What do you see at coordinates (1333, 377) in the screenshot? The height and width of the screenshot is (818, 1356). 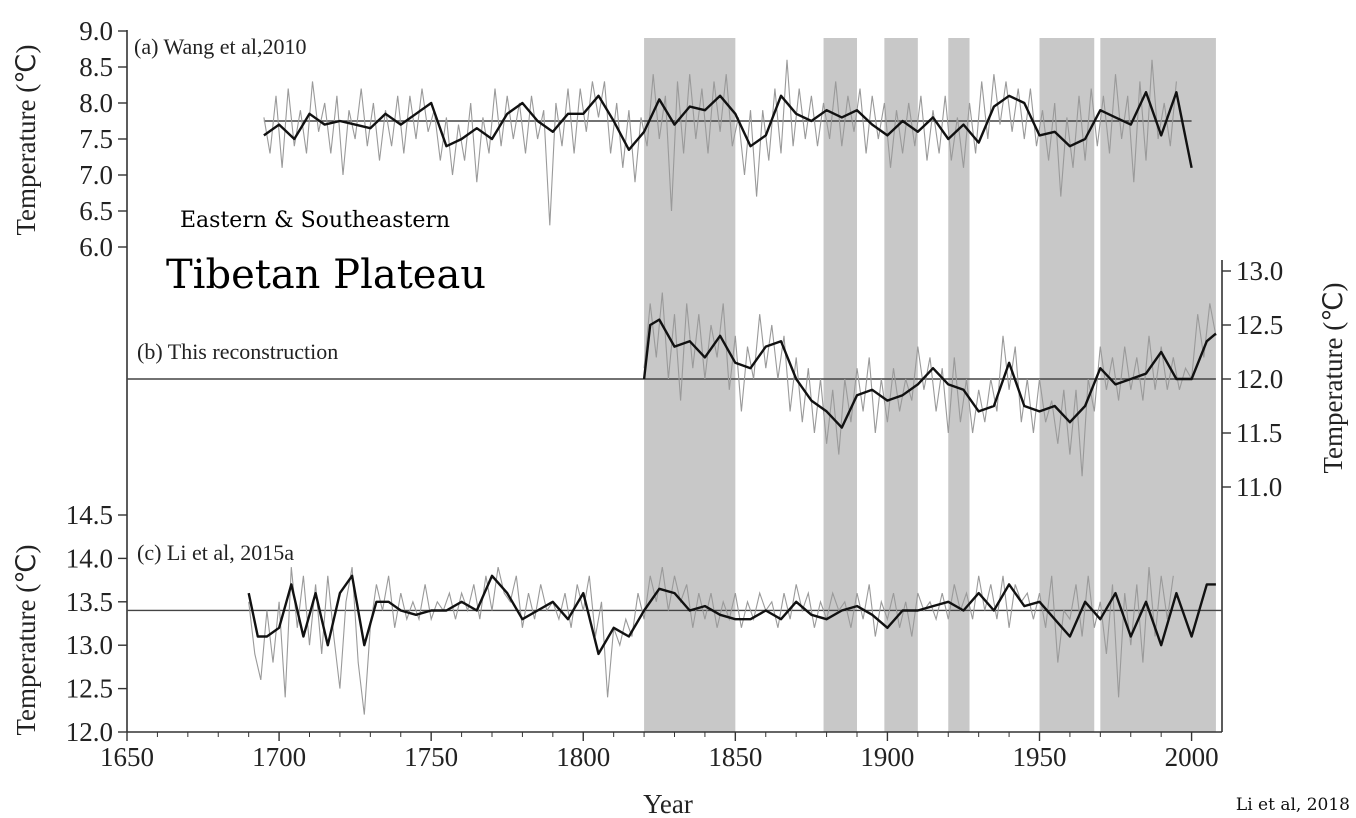 I see `y-axis-title-b: Temperature (℃)` at bounding box center [1333, 377].